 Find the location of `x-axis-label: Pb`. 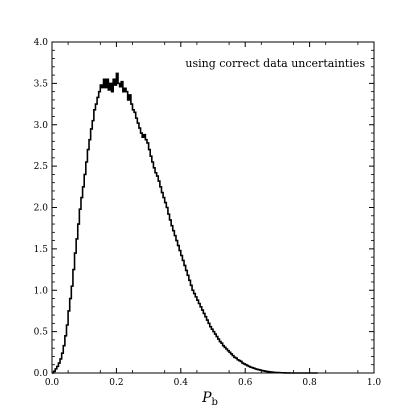

x-axis-label: Pb is located at coordinates (209, 399).